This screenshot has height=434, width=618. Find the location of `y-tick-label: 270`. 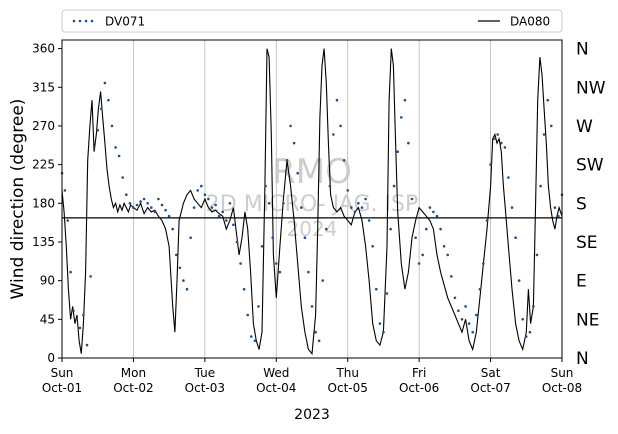

y-tick-label: 270 is located at coordinates (43, 126).